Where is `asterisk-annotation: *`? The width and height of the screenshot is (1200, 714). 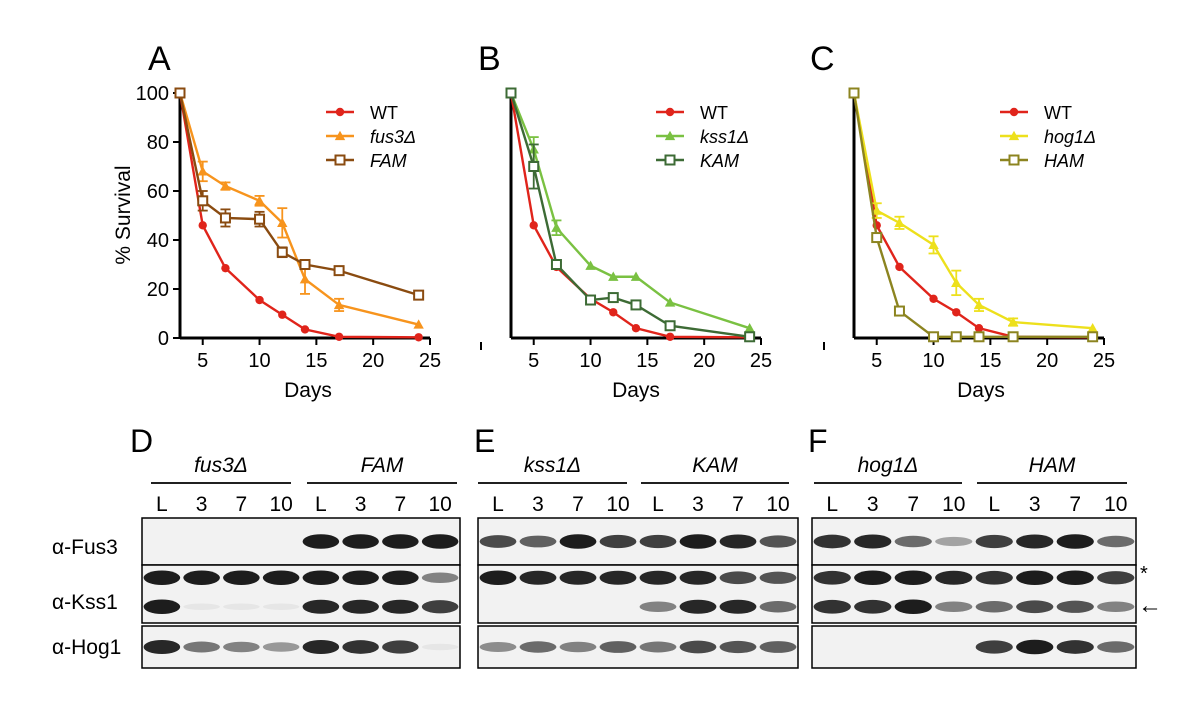
asterisk-annotation: * is located at coordinates (1144, 574).